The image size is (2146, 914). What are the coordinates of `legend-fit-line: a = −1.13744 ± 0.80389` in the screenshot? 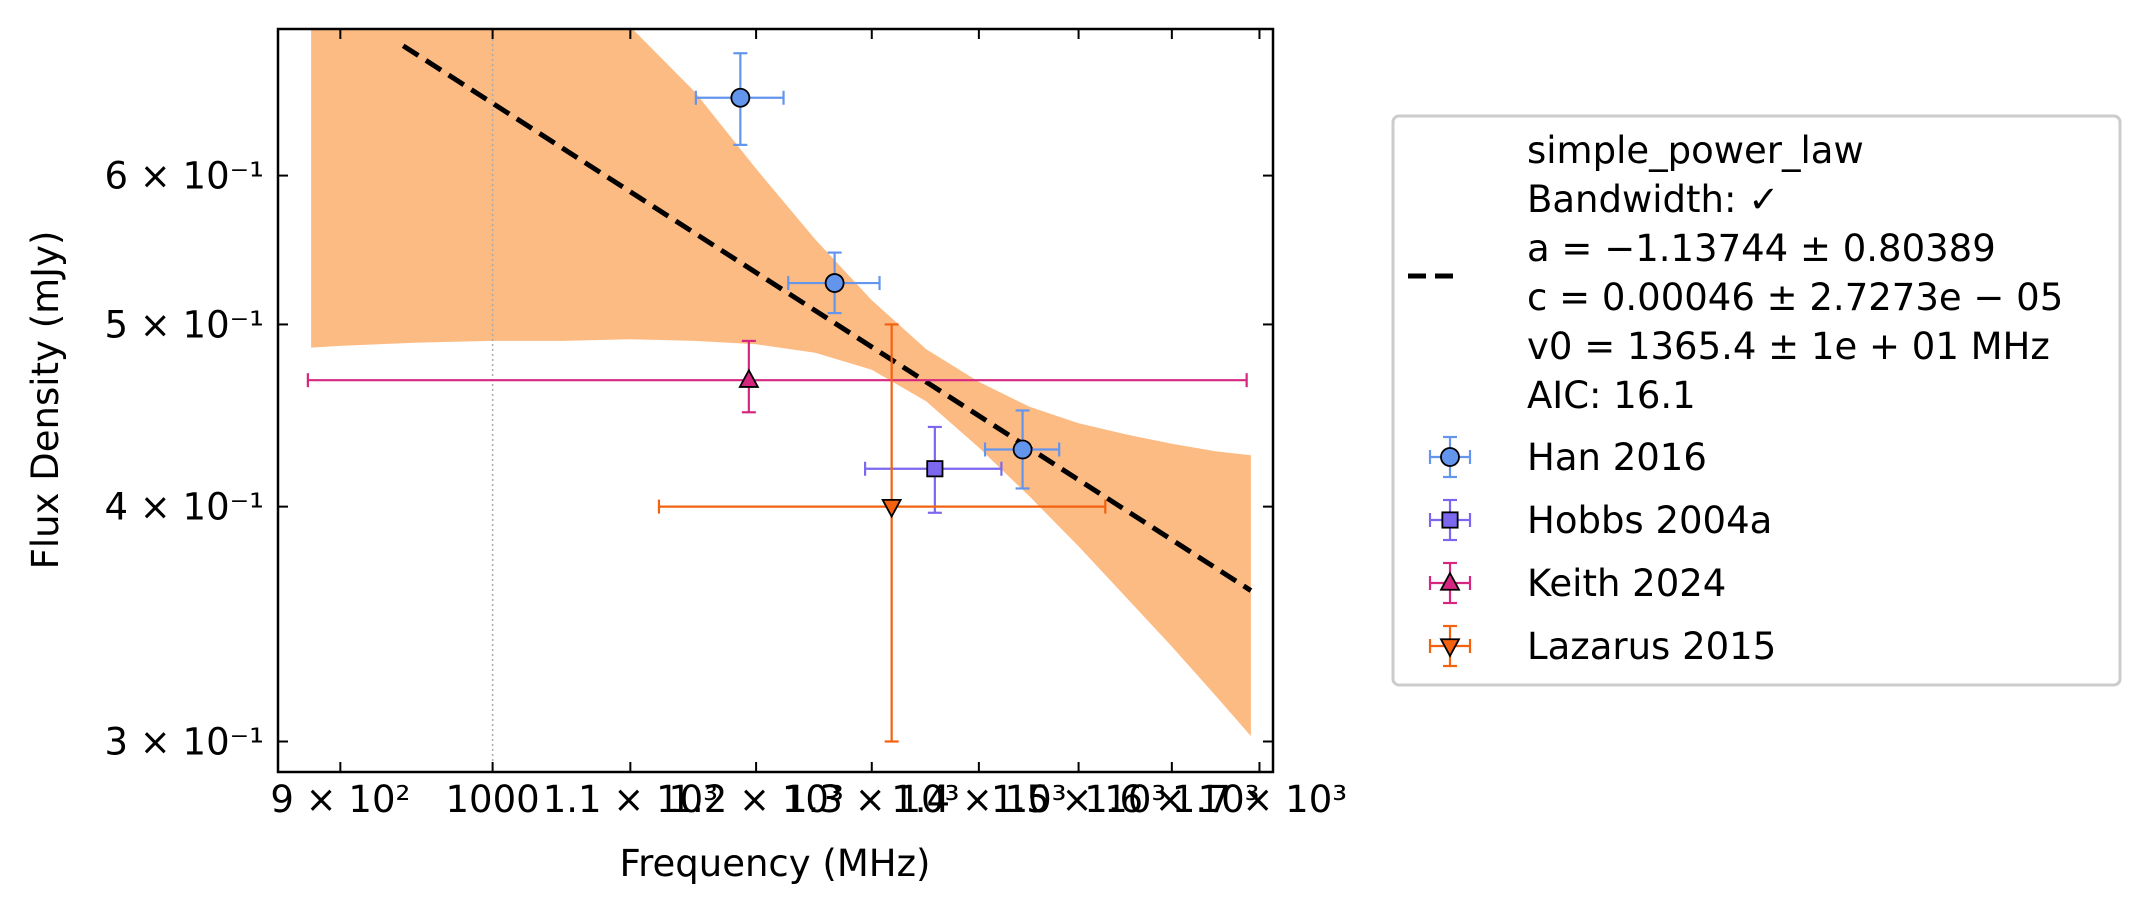 It's located at (1761, 248).